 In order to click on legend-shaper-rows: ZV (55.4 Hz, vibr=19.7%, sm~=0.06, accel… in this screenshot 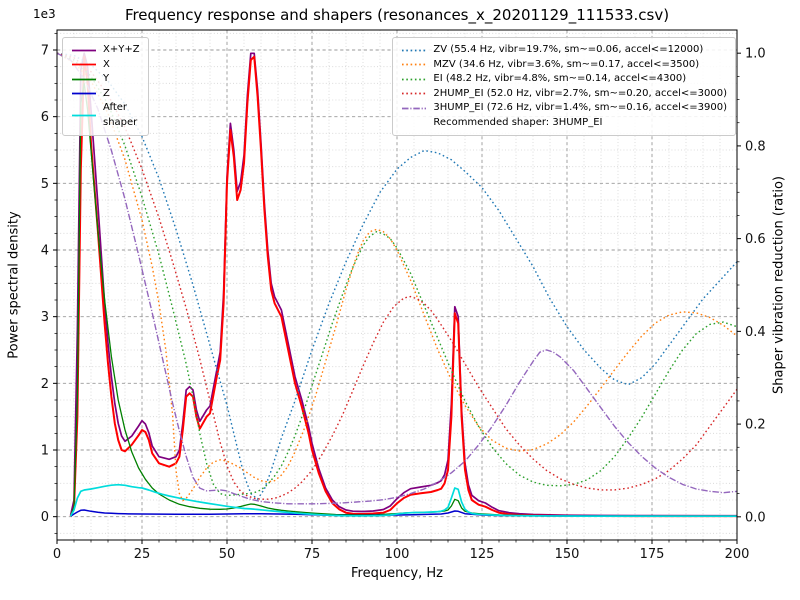, I will do `click(564, 79)`.